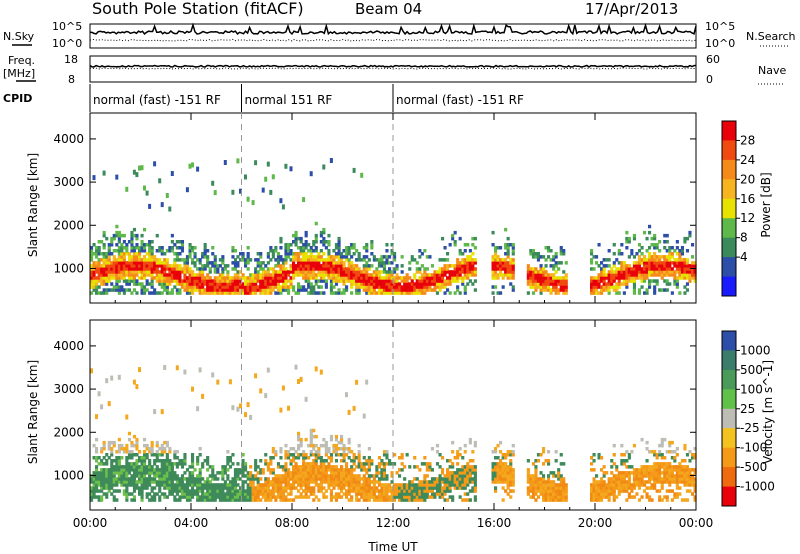 This screenshot has height=554, width=800. I want to click on beam-label: Beam 04, so click(388, 9).